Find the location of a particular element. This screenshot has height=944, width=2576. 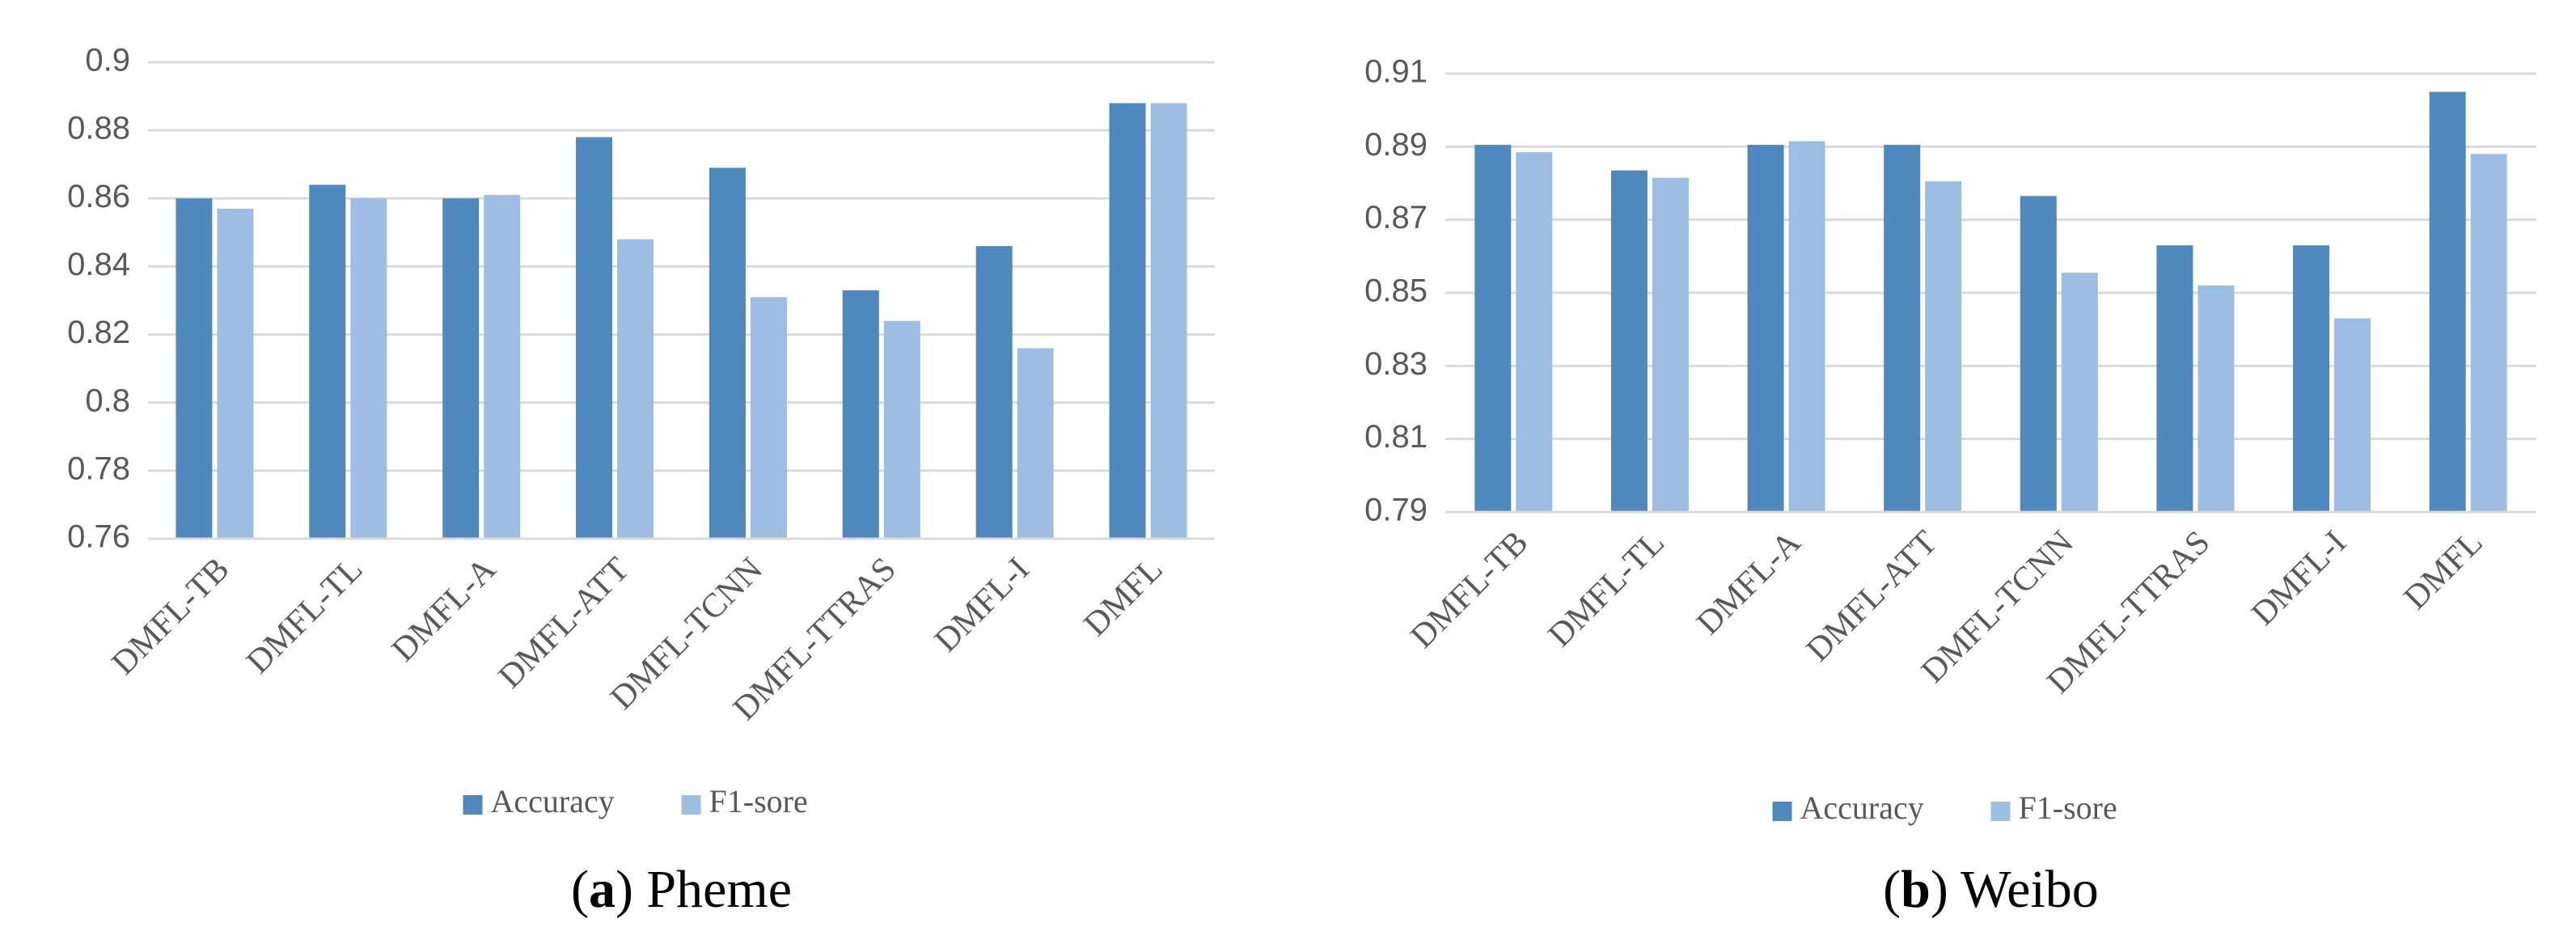

y-tick-label: 0.91 is located at coordinates (1396, 72).